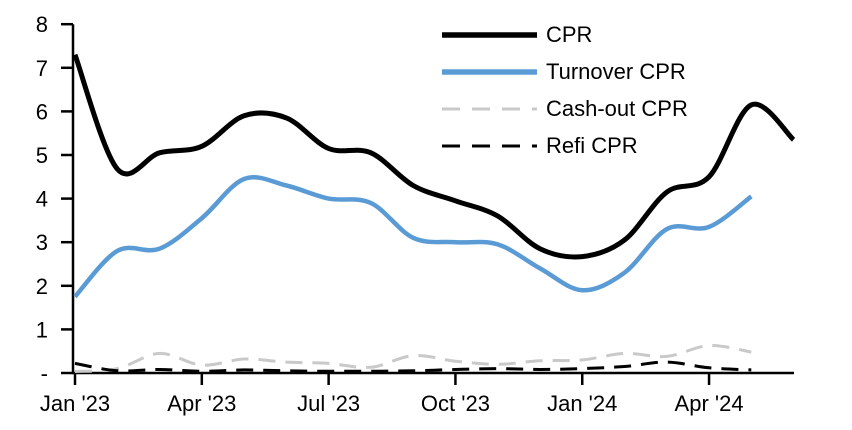 This screenshot has width=852, height=430. I want to click on legend-line-sample-cpr, so click(489, 34).